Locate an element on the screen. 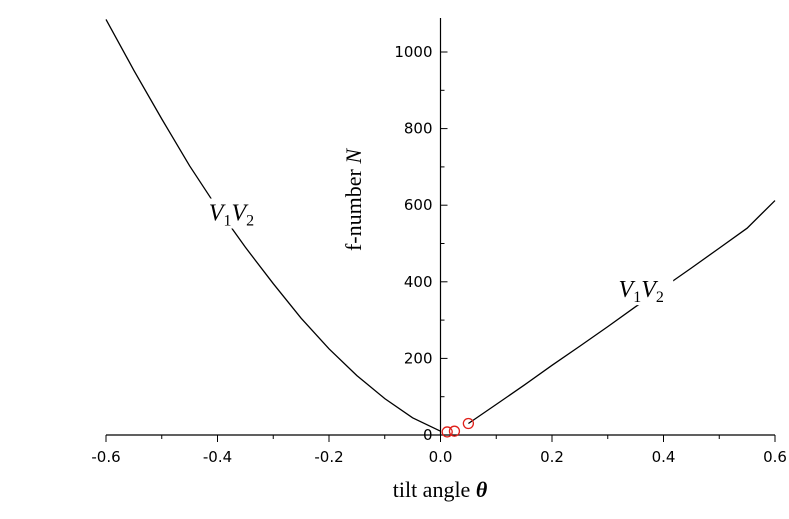  y-tick-label: 600 is located at coordinates (418, 205).